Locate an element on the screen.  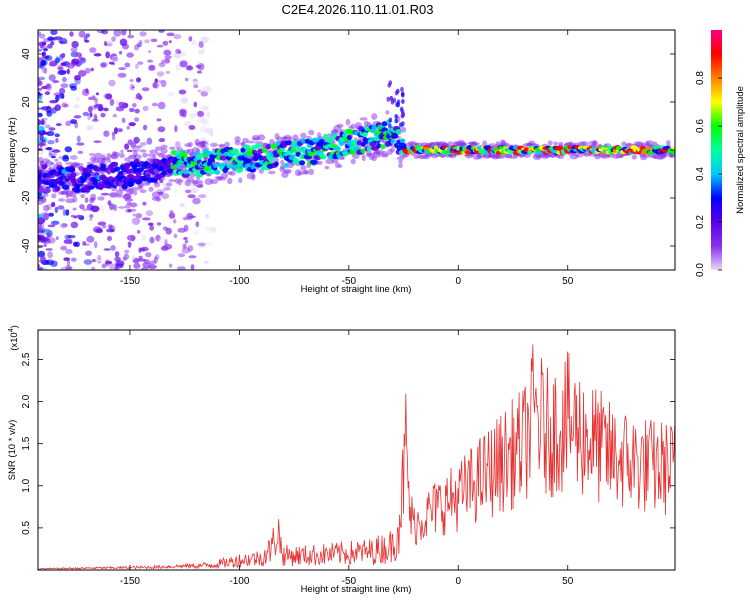
snr-y-tick-label: 2.5 is located at coordinates (26, 359).